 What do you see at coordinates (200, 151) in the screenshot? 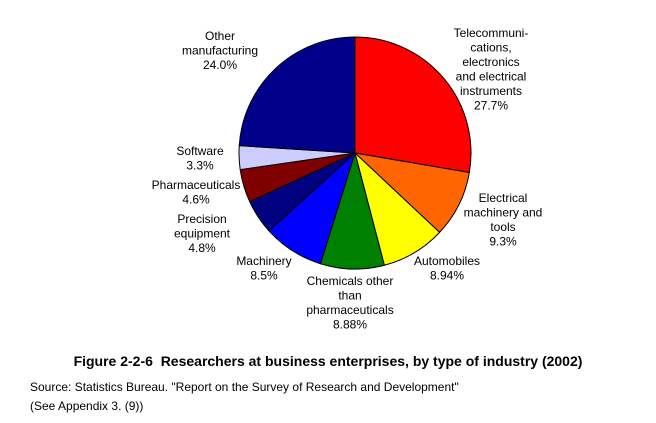
I see `slice-label-line: Software` at bounding box center [200, 151].